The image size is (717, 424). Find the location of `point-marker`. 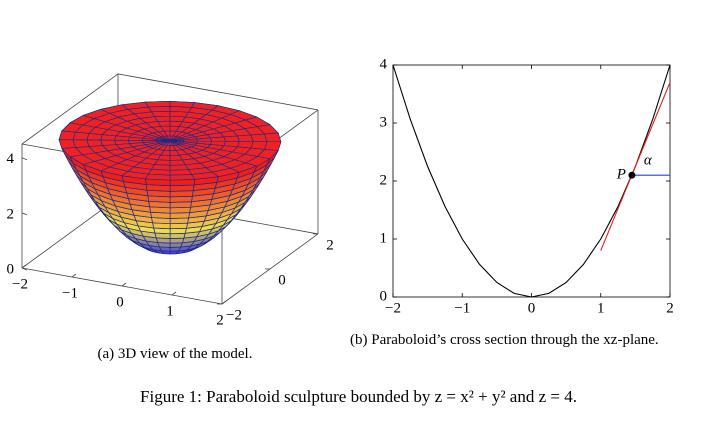

point-marker is located at coordinates (632, 175).